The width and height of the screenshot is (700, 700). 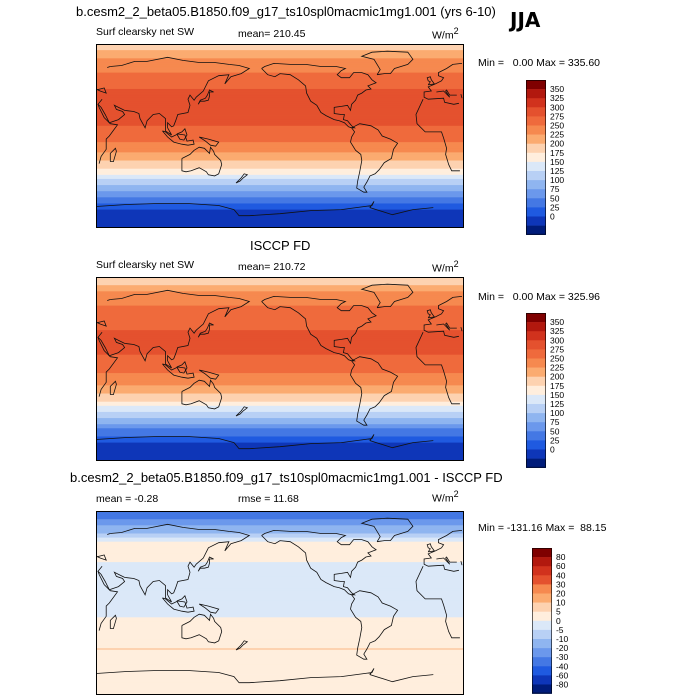 I want to click on colorbar-tick-label: 250, so click(x=557, y=125).